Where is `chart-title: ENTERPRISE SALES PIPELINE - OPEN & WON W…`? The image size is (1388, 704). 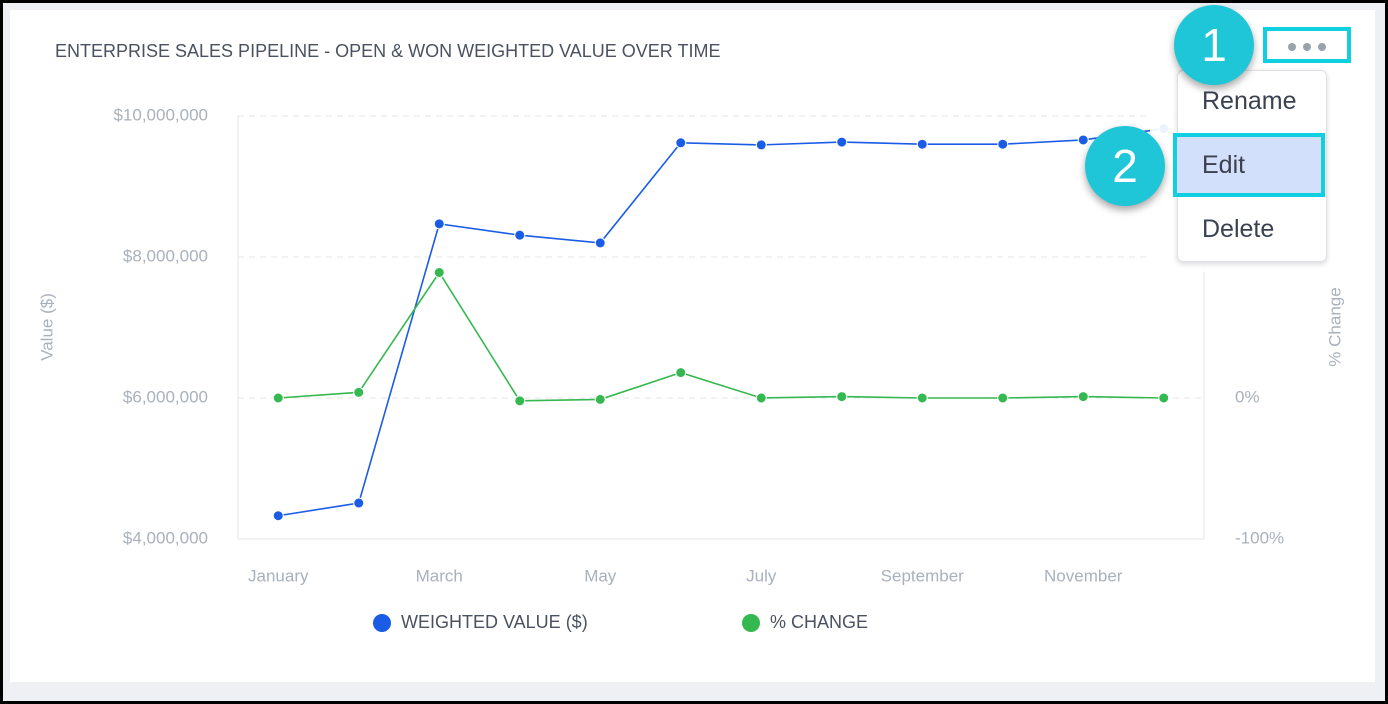
chart-title: ENTERPRISE SALES PIPELINE - OPEN & WON W… is located at coordinates (387, 51).